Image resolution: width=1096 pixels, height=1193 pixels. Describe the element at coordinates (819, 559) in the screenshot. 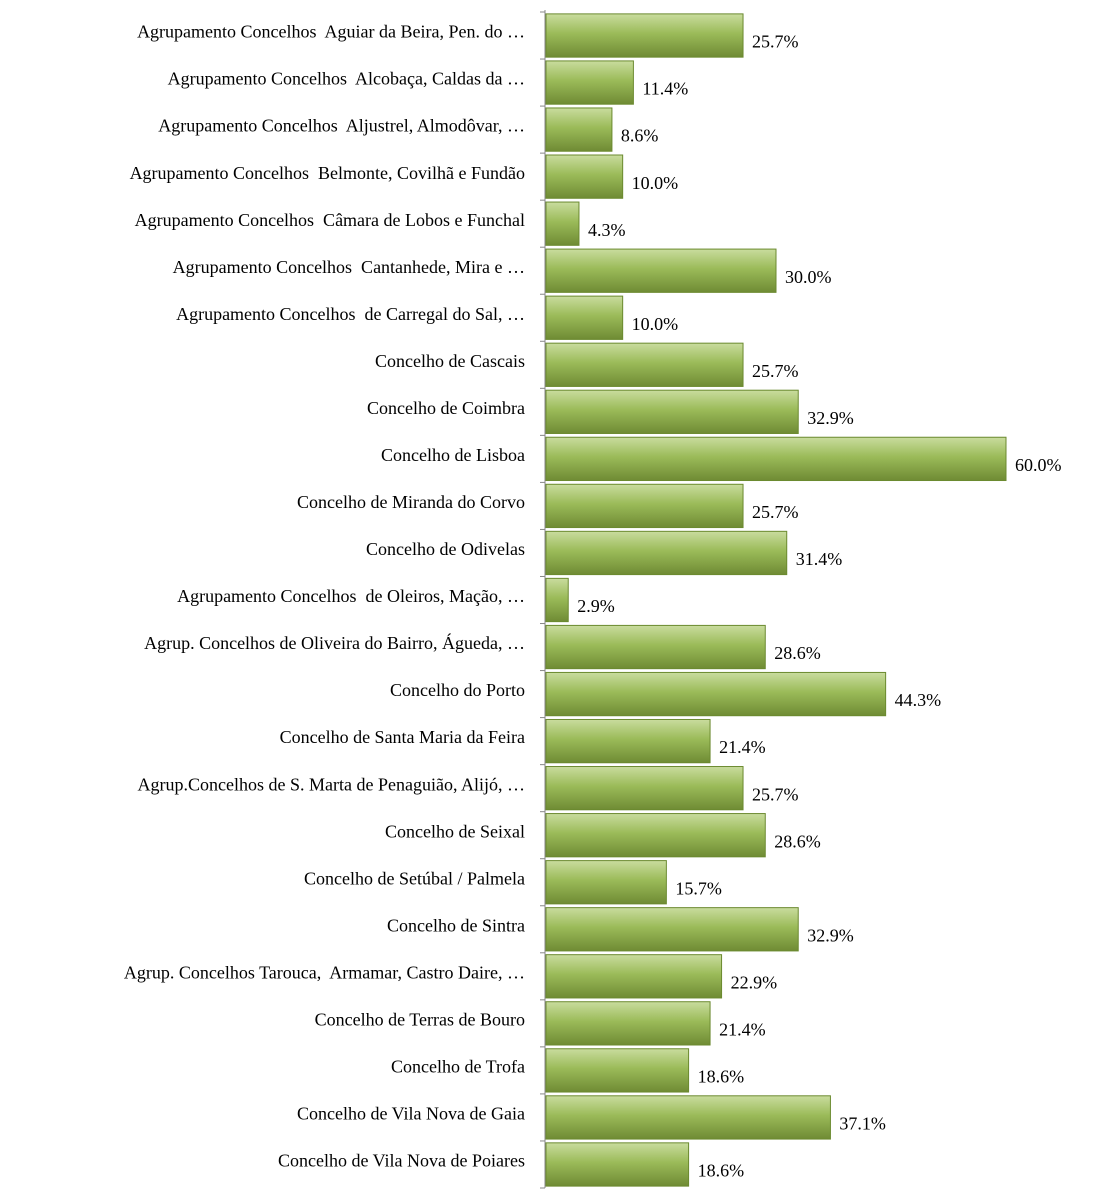

I see `value-label: 31.4%` at that location.